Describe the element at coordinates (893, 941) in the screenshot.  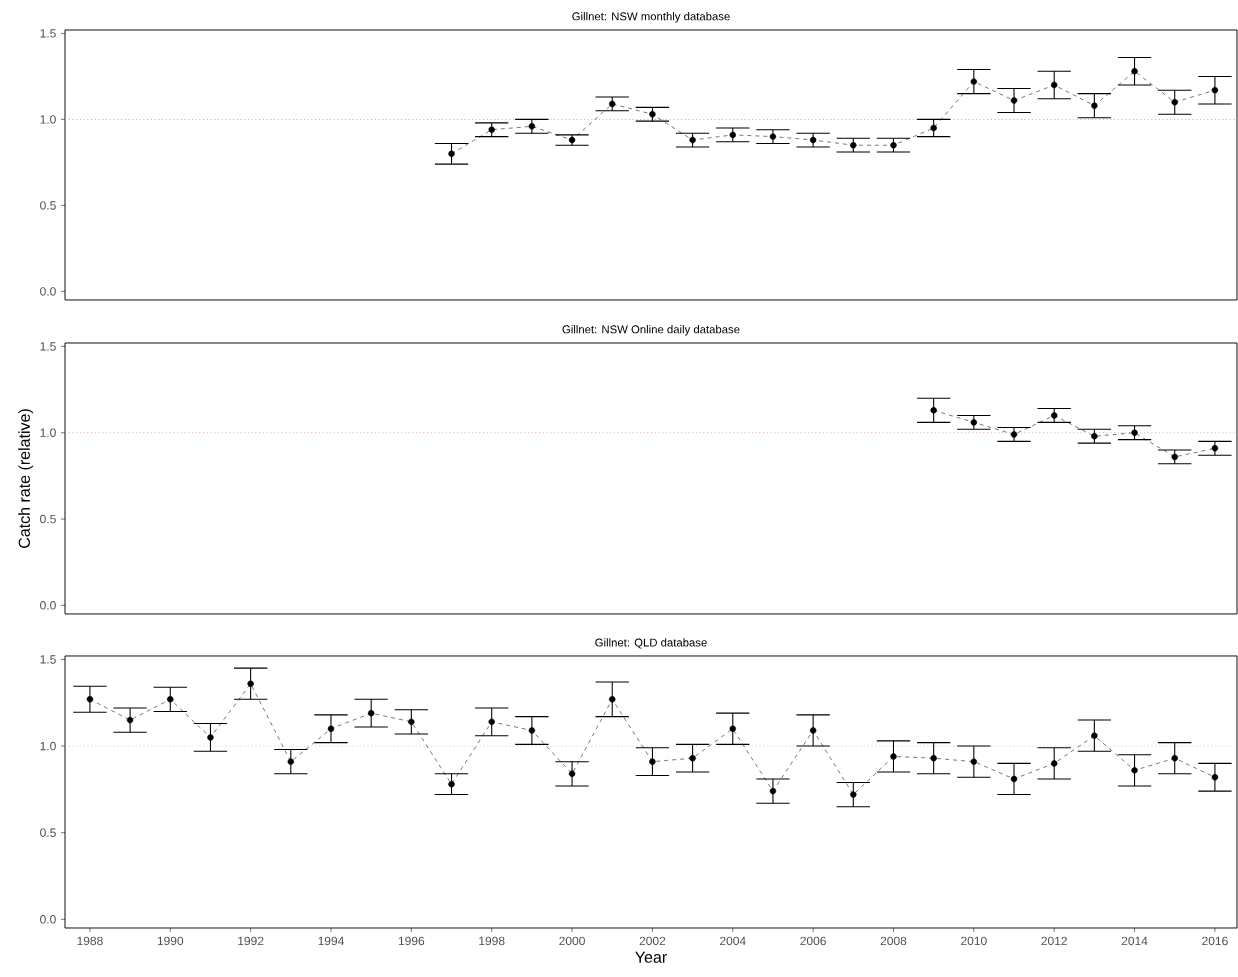
I see `x-tick-label: 2008` at that location.